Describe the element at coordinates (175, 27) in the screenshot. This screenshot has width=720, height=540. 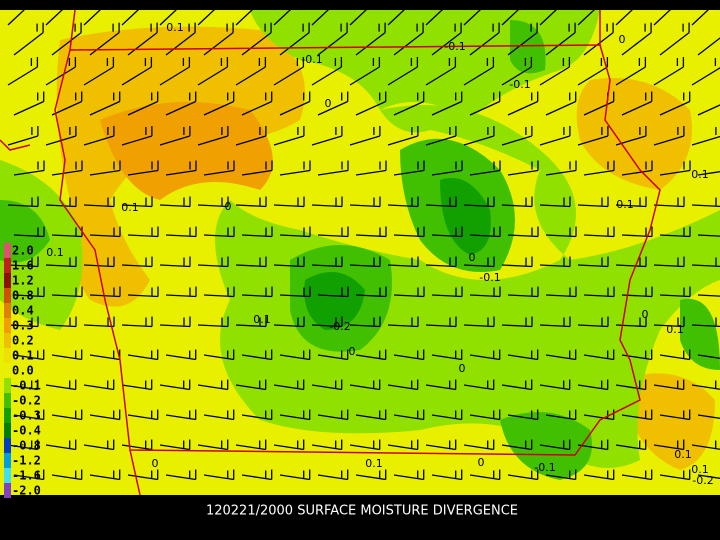
I see `contour-label: 0.1` at that location.